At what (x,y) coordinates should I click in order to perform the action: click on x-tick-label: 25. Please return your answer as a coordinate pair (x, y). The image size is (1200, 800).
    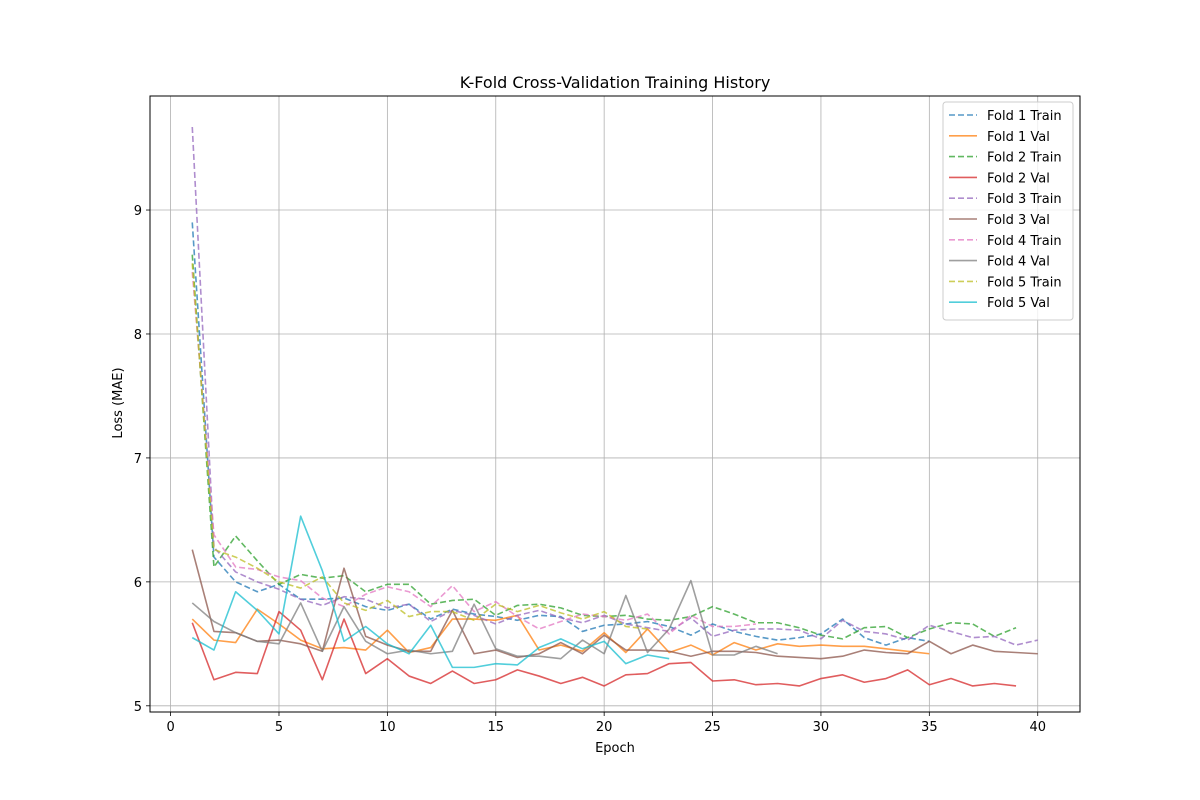
    Looking at the image, I should click on (712, 727).